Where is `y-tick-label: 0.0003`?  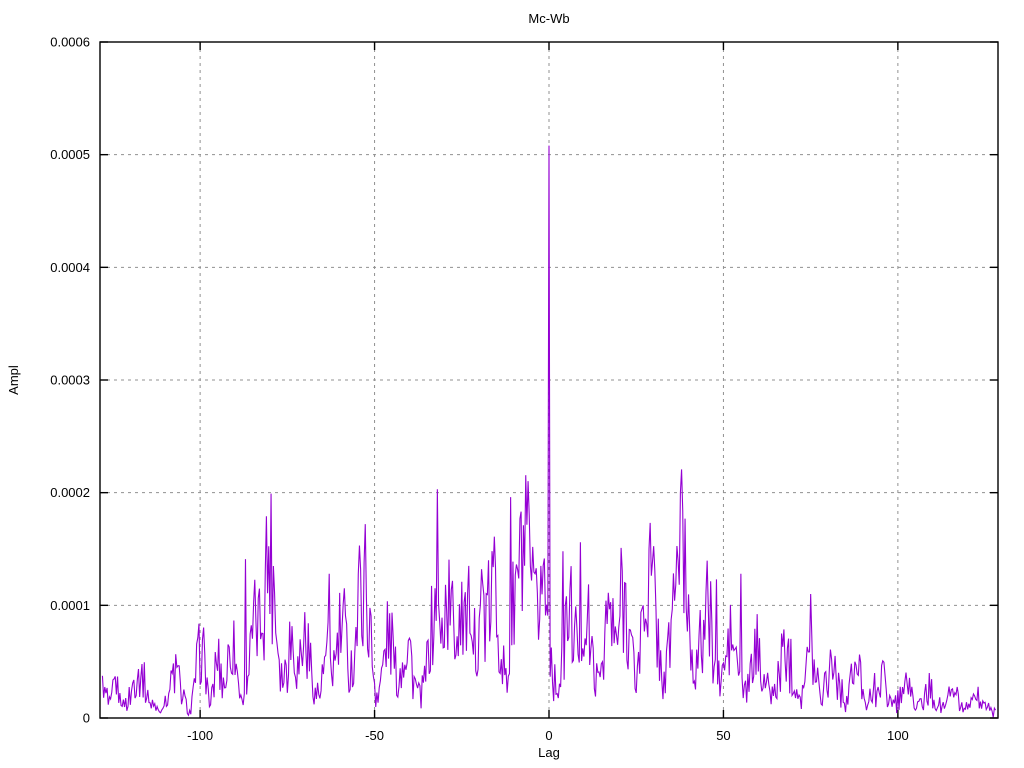 y-tick-label: 0.0003 is located at coordinates (70, 380).